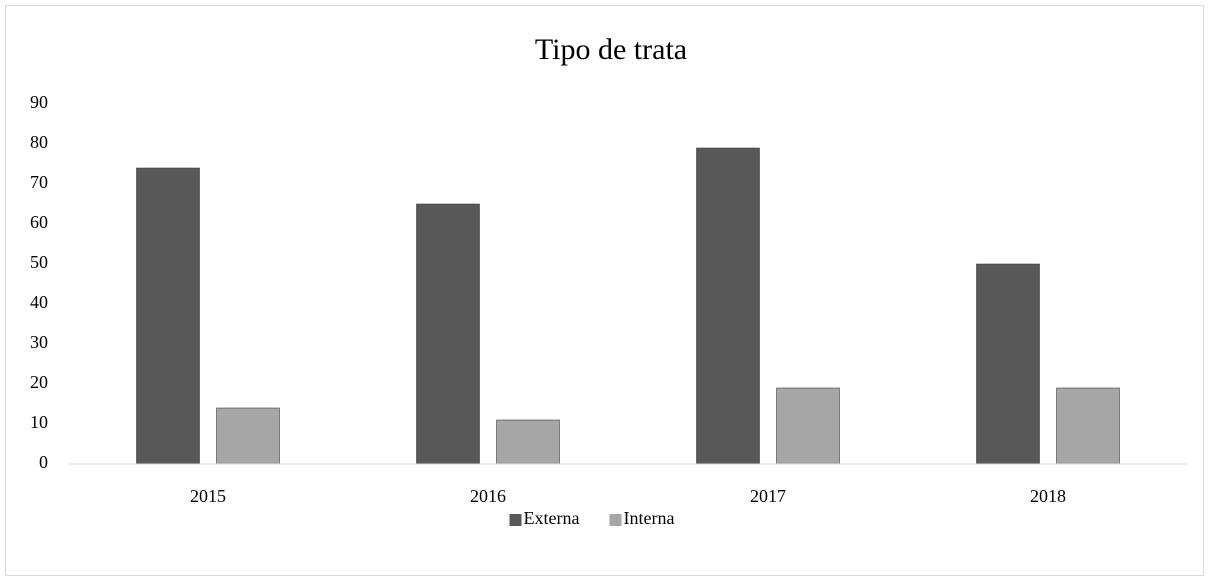 This screenshot has height=586, width=1209. What do you see at coordinates (39, 262) in the screenshot?
I see `y-tick-label: 50` at bounding box center [39, 262].